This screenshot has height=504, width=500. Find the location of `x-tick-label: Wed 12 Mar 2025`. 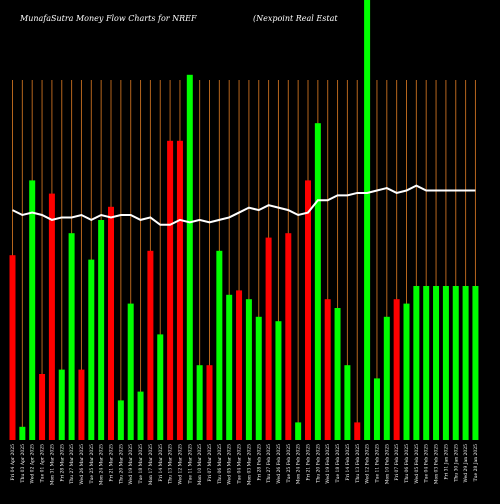

x-tick-label: Wed 12 Mar 2025 is located at coordinates (180, 464).